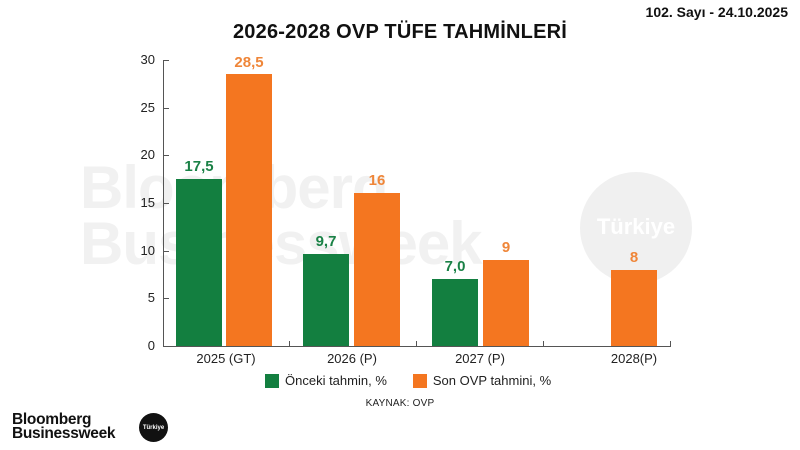 This screenshot has height=450, width=800. I want to click on bar-value-label: 16, so click(377, 180).